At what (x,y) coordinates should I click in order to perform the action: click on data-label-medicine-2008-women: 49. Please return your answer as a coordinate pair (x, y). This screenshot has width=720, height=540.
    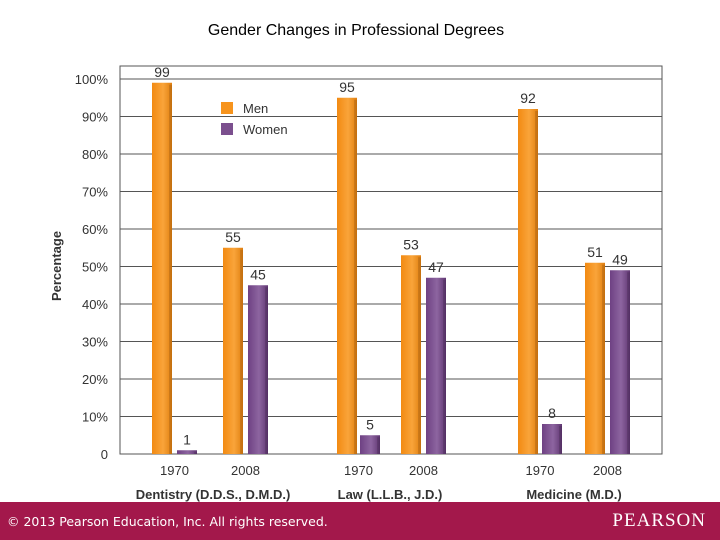
    Looking at the image, I should click on (620, 259).